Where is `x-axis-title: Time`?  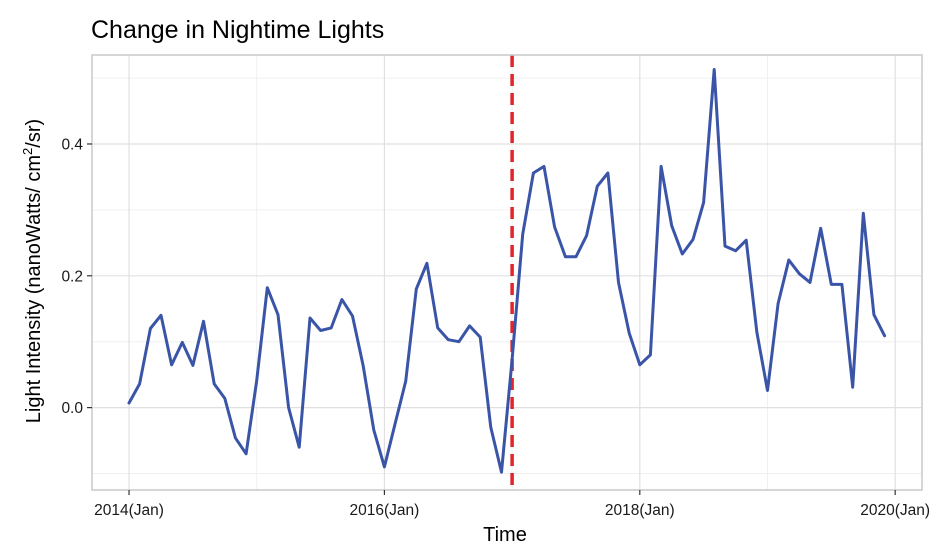
x-axis-title: Time is located at coordinates (505, 532).